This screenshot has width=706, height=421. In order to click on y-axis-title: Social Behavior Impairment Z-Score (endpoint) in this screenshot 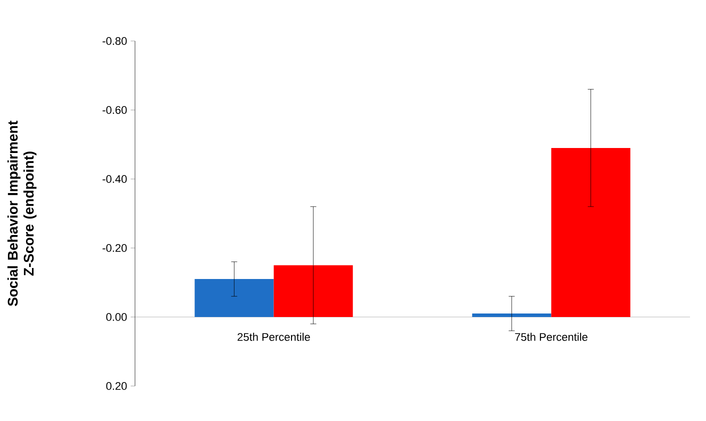, I will do `click(21, 213)`.